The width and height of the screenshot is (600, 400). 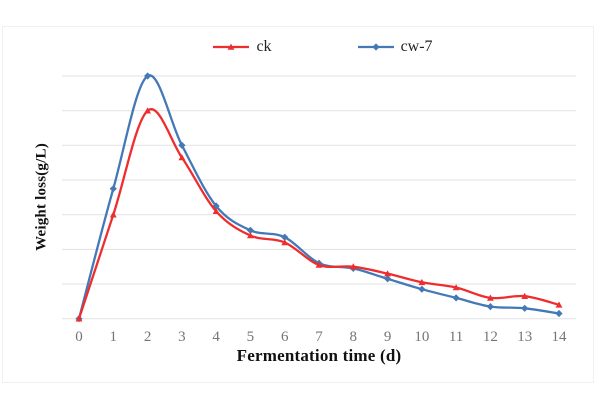 I want to click on ck-legend-marker, so click(x=231, y=46).